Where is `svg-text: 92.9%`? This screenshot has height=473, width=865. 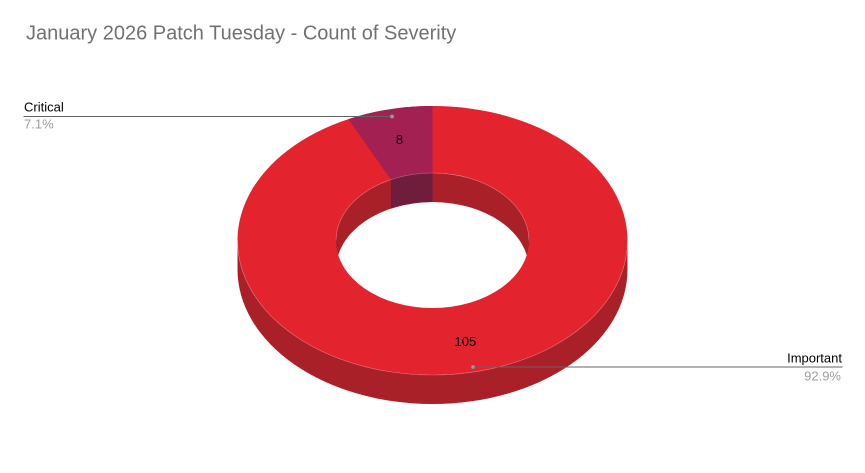 svg-text: 92.9% is located at coordinates (822, 375).